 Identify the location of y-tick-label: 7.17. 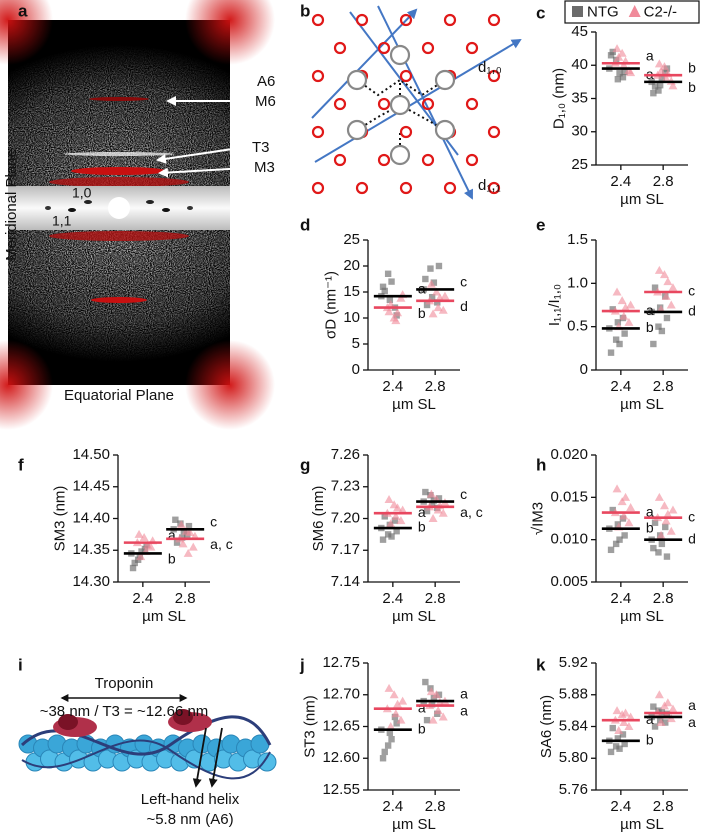
(345, 549).